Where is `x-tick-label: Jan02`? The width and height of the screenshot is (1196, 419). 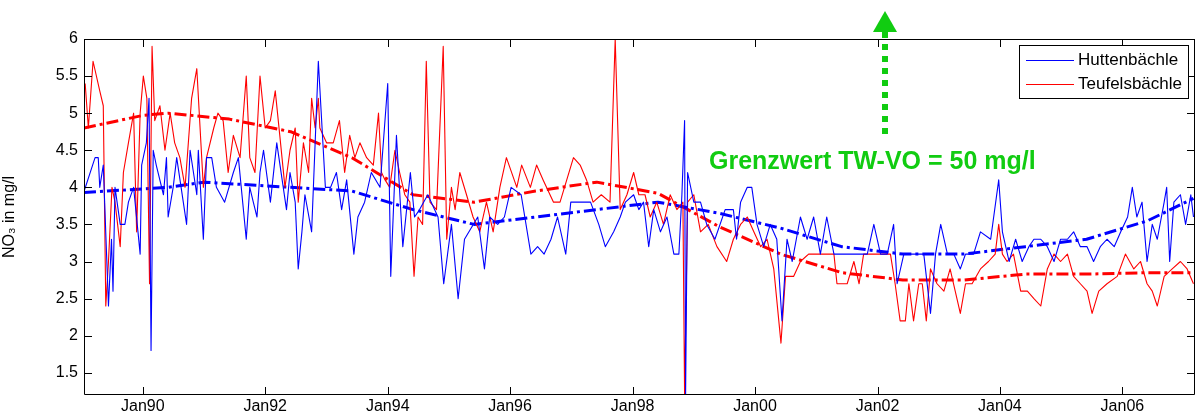 x-tick-label: Jan02 is located at coordinates (877, 406).